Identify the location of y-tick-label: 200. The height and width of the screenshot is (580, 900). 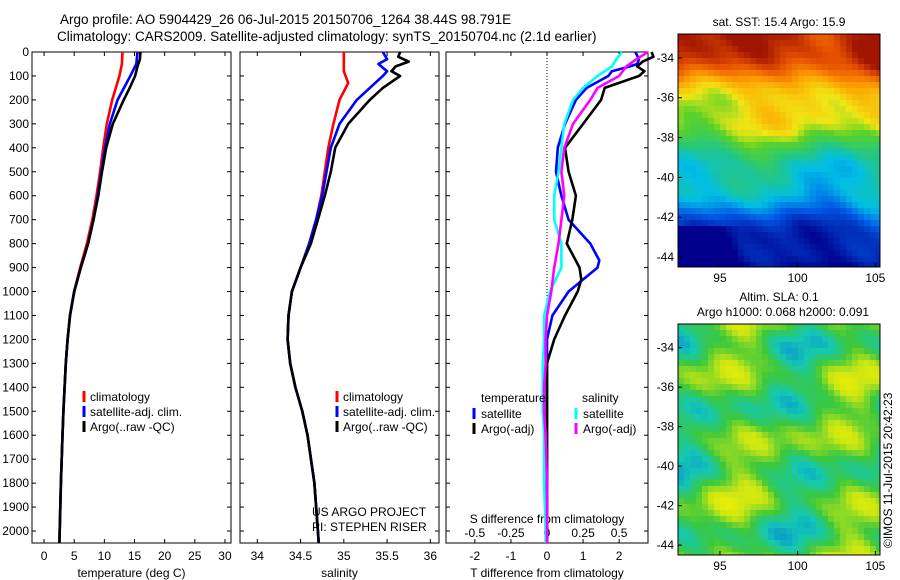
(19, 100).